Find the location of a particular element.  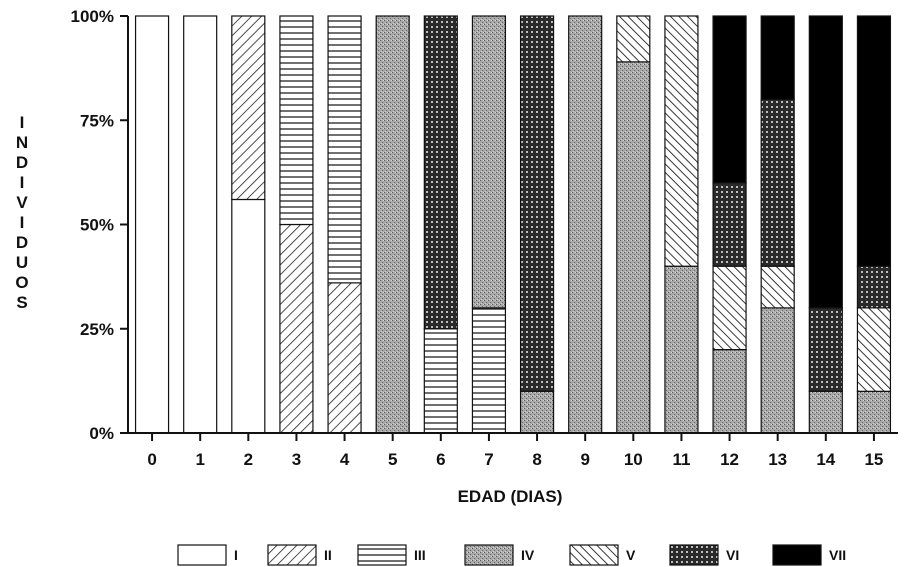

x-tick-label: 5 is located at coordinates (392, 459).